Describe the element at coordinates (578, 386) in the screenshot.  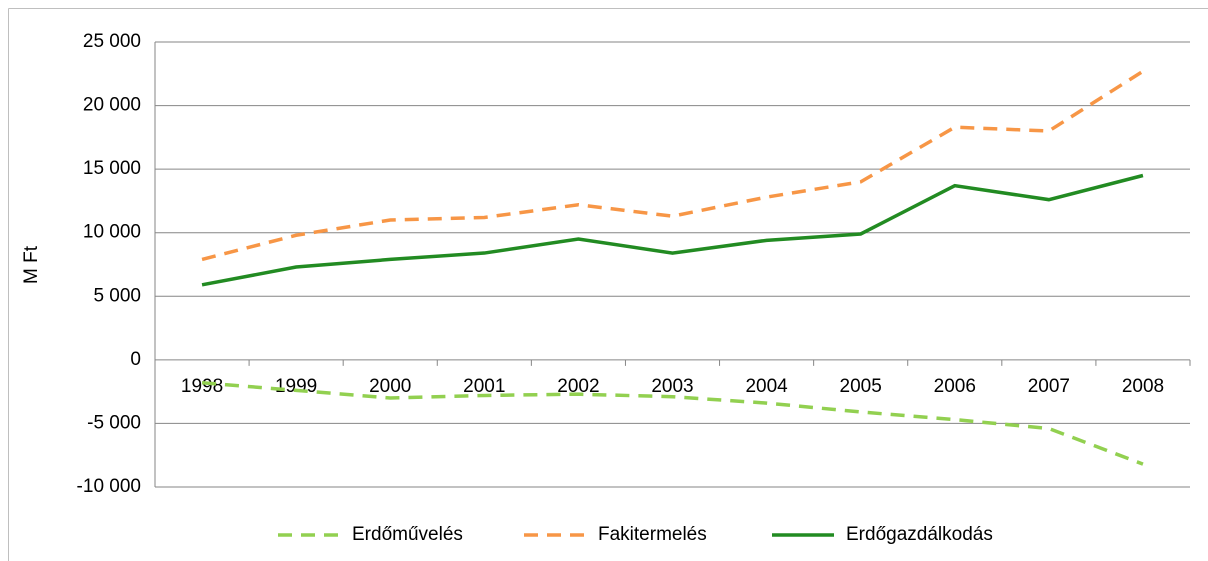
I see `x-tick-label: 2002` at that location.